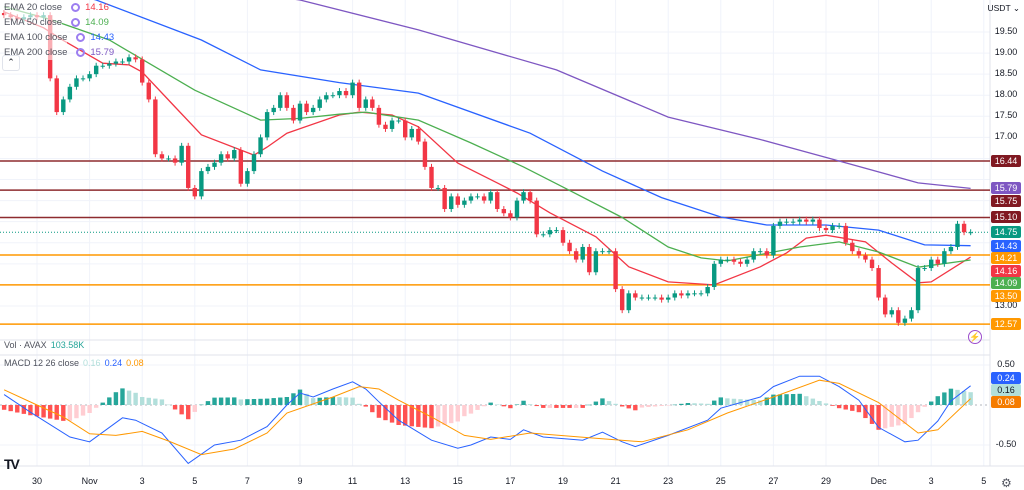 This screenshot has height=490, width=1024. What do you see at coordinates (1006, 94) in the screenshot?
I see `price-tick-label: 18.00` at bounding box center [1006, 94].